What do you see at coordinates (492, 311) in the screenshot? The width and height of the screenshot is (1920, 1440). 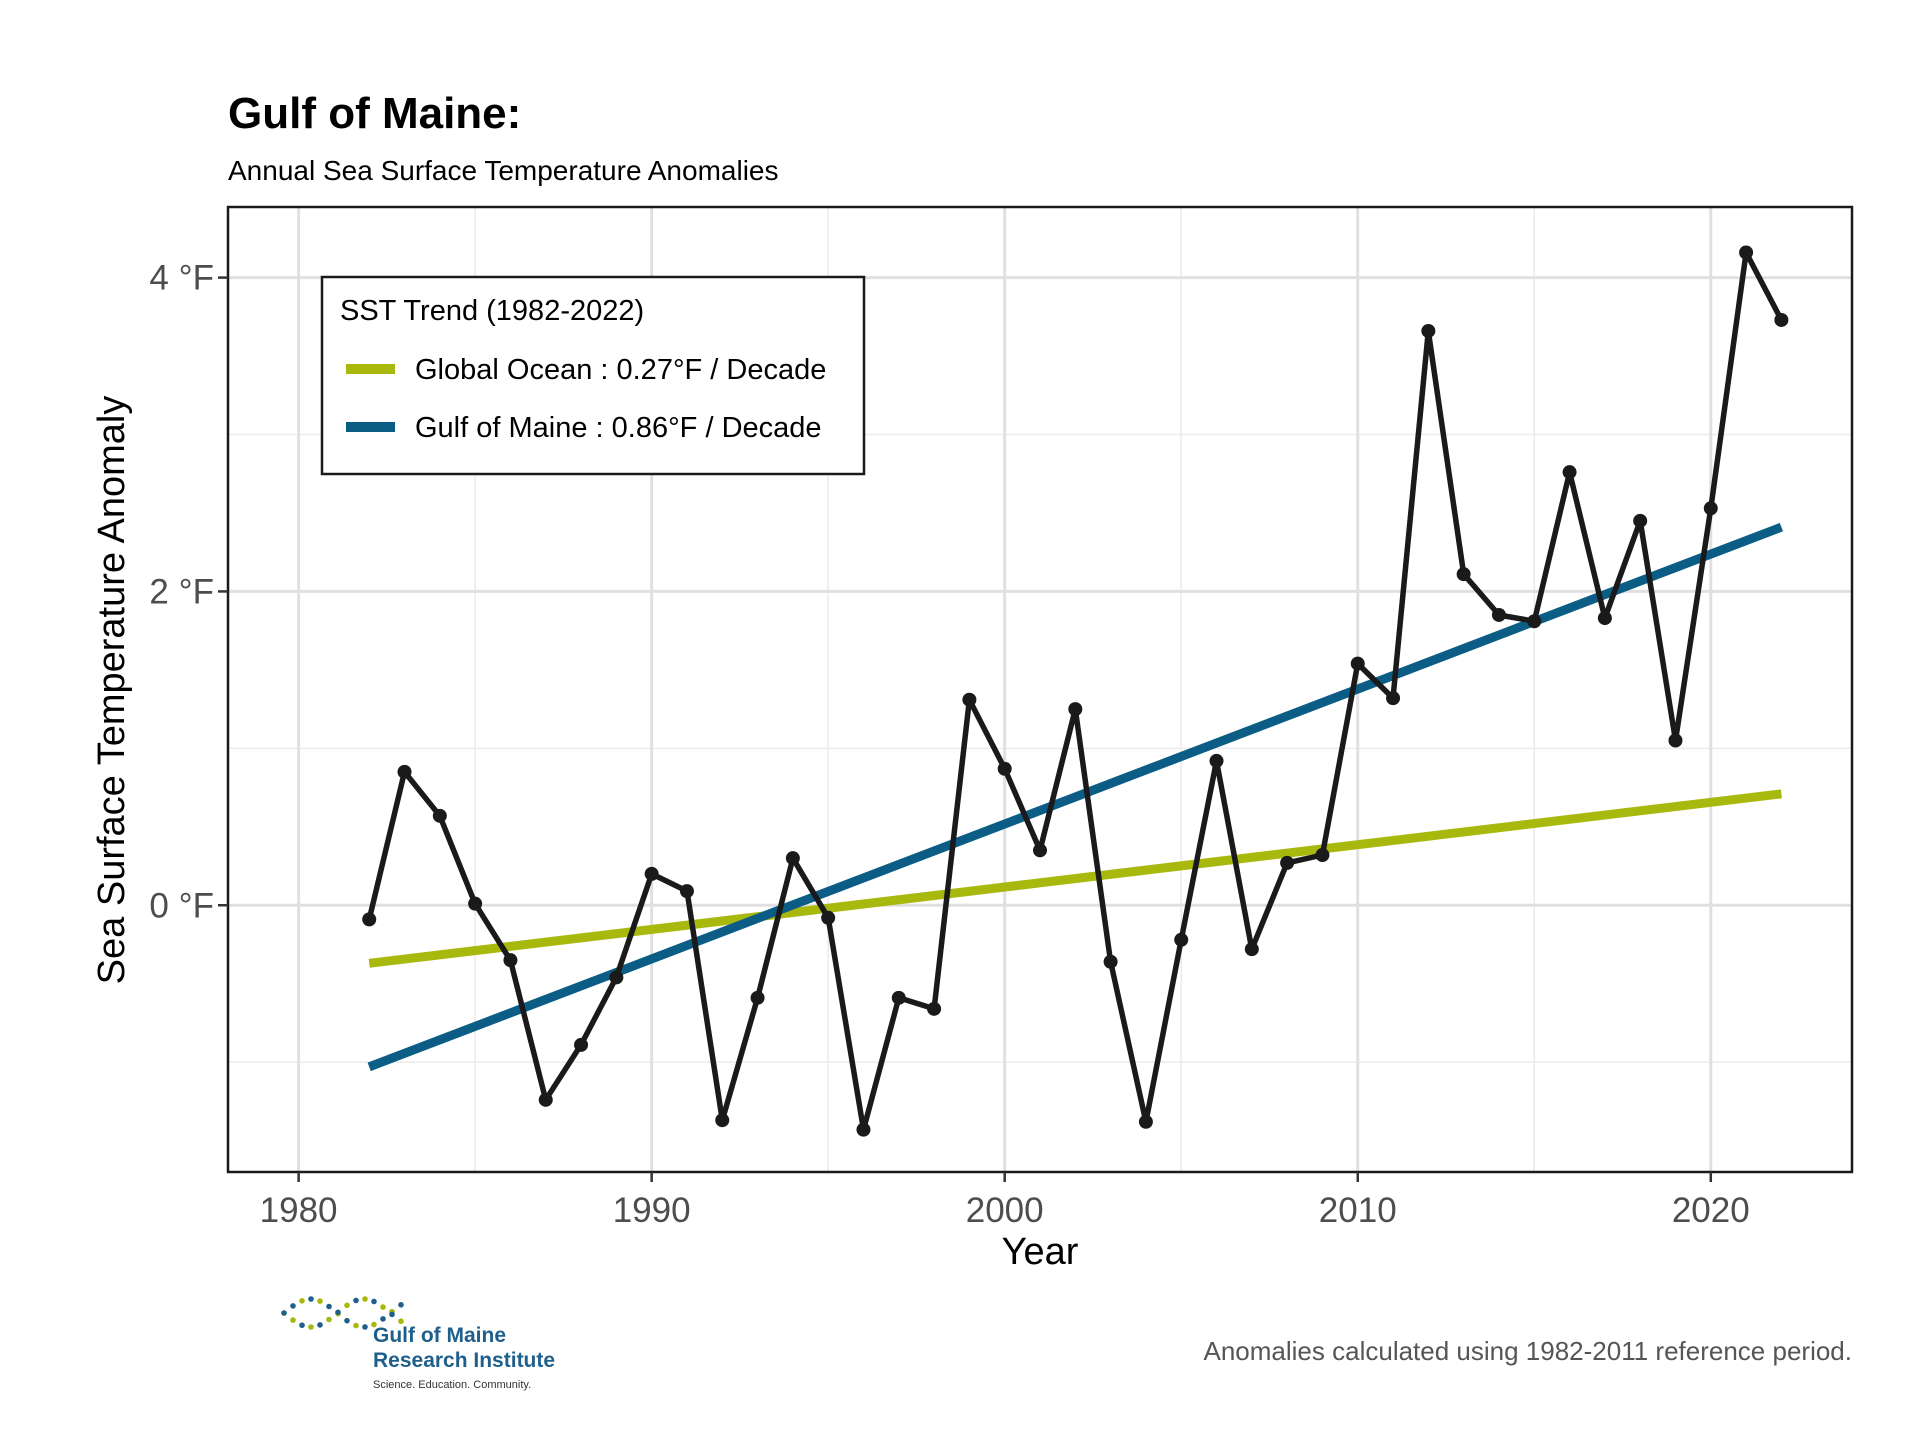 I see `legend-title: SST Trend (1982-2022)` at bounding box center [492, 311].